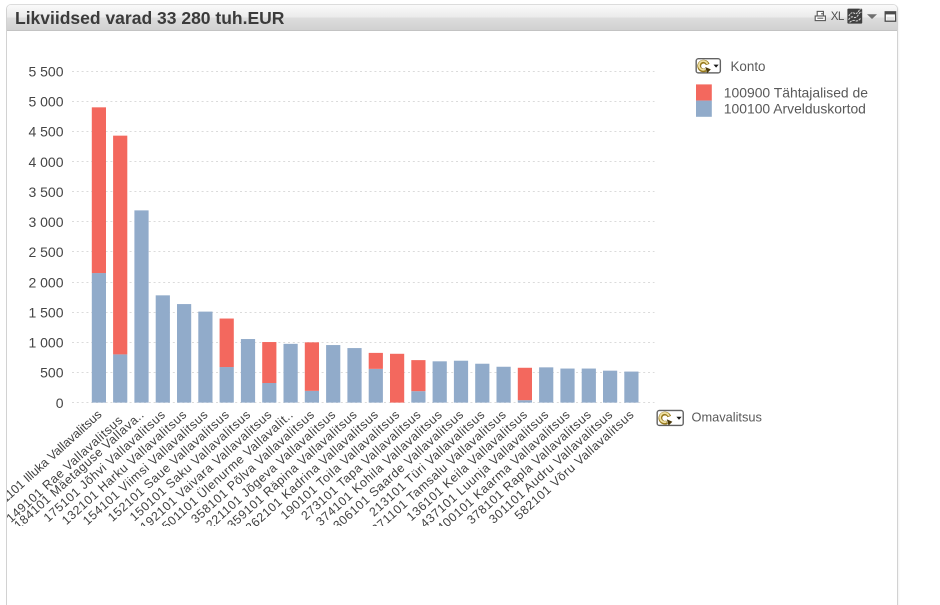 Image resolution: width=940 pixels, height=605 pixels. Describe the element at coordinates (45, 252) in the screenshot. I see `svg-text: 2 500` at that location.